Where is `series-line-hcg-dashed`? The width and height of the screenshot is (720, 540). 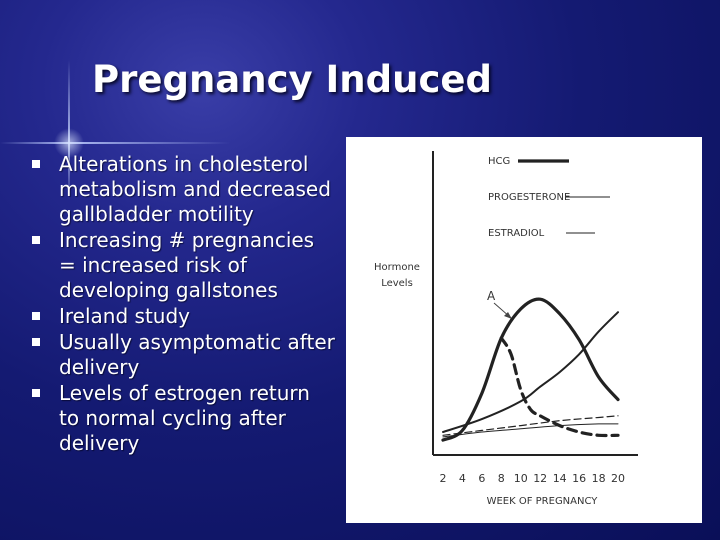
series-line-hcg-dashed is located at coordinates (559, 387).